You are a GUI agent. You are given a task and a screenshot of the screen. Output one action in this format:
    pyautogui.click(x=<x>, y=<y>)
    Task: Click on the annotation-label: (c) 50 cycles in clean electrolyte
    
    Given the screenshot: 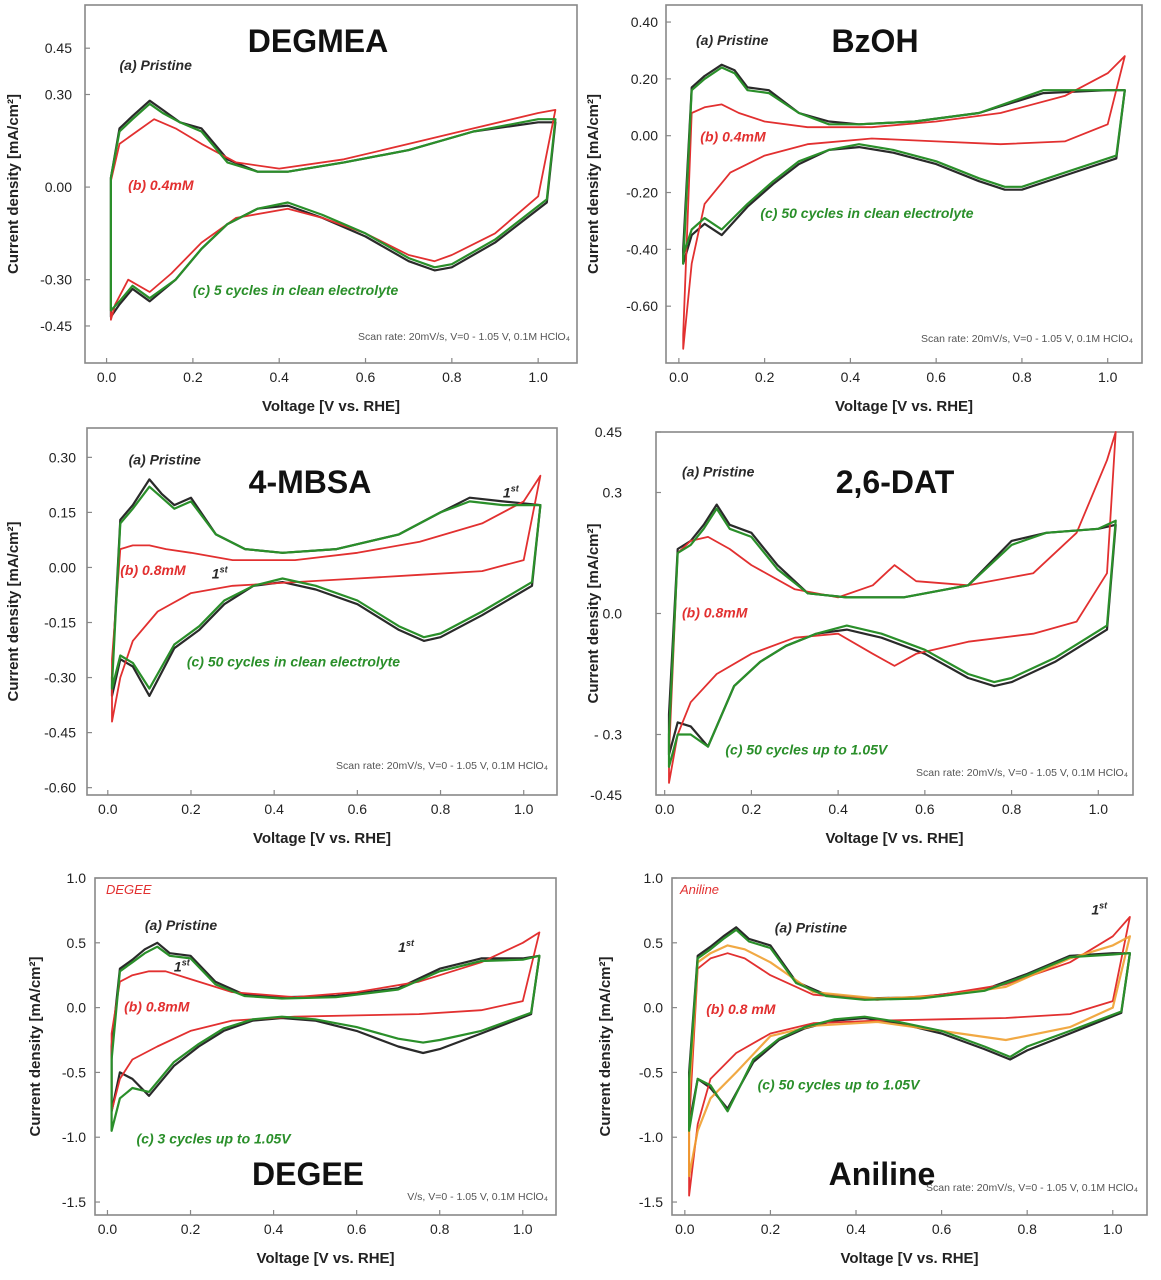 What is the action you would take?
    pyautogui.click(x=293, y=662)
    